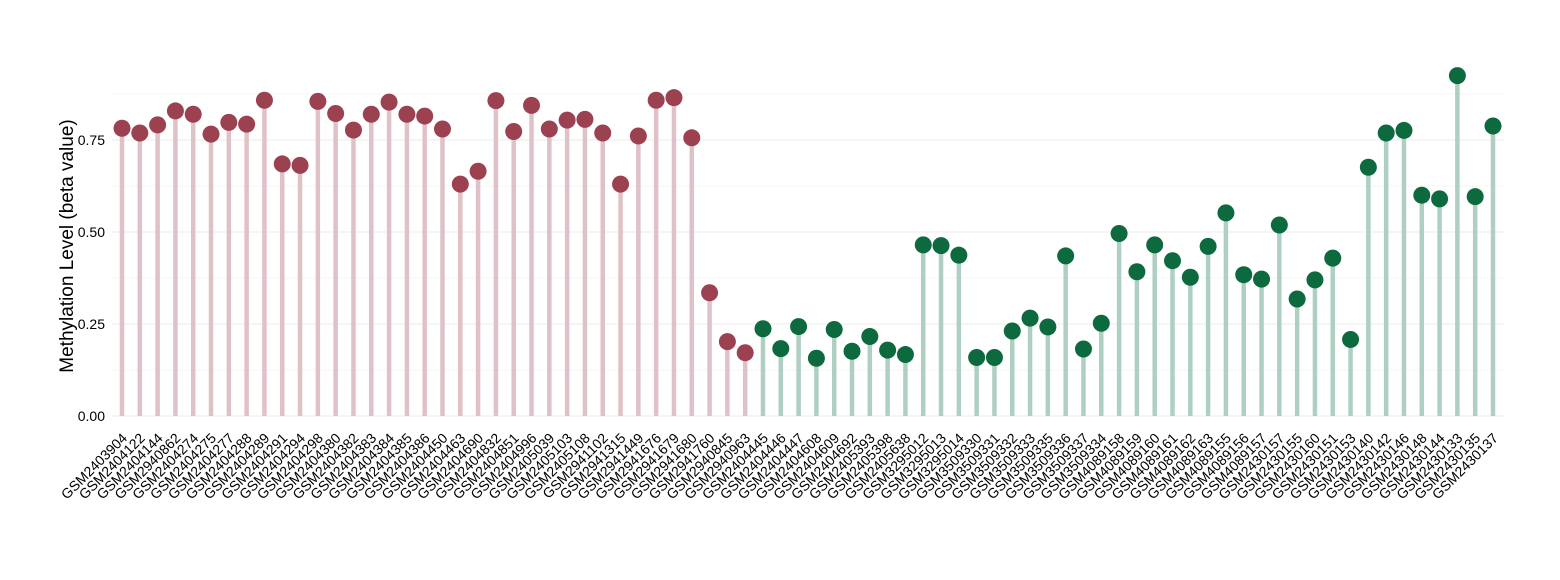 The width and height of the screenshot is (1560, 580). I want to click on y-tick-label: 0.00, so click(91, 416).